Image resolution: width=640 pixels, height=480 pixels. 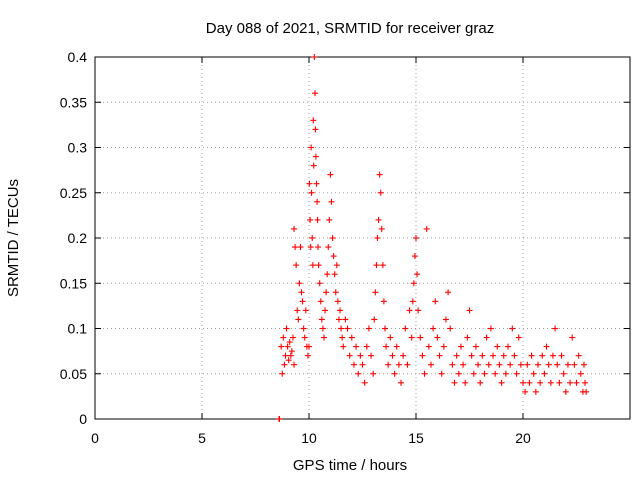 I want to click on x-axis-label: GPS time / hours, so click(x=350, y=465).